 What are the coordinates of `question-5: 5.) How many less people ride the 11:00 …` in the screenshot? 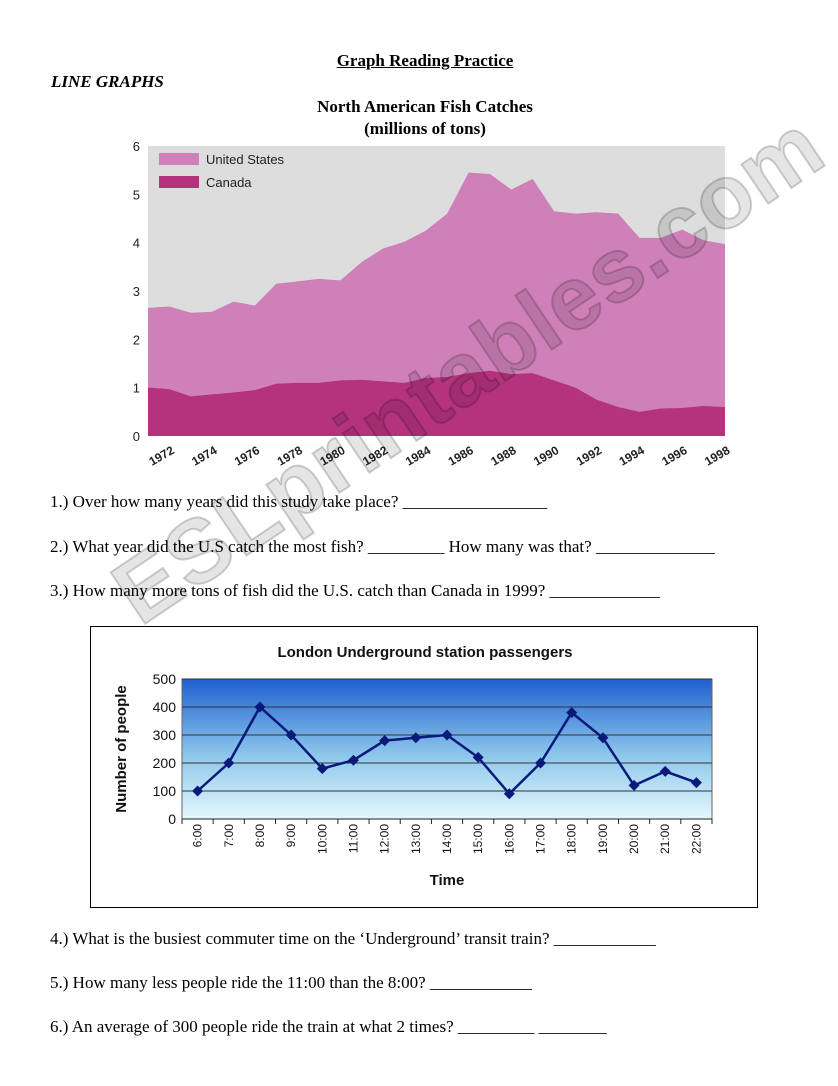 It's located at (291, 982).